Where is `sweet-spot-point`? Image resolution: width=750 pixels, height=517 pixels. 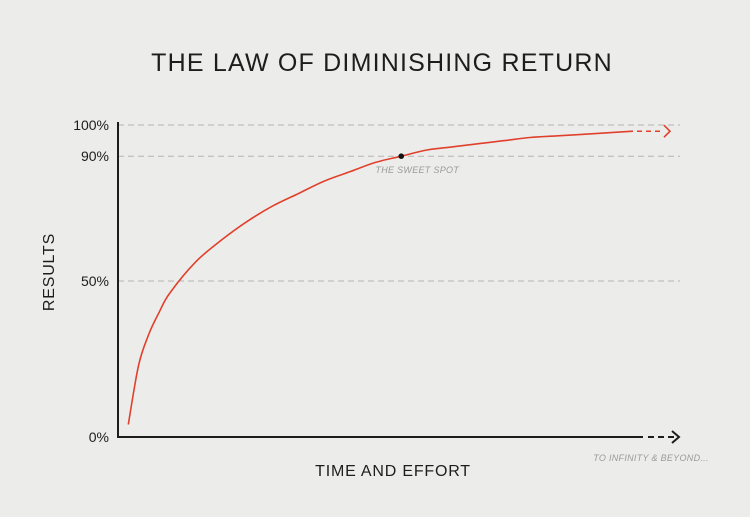
sweet-spot-point is located at coordinates (401, 156).